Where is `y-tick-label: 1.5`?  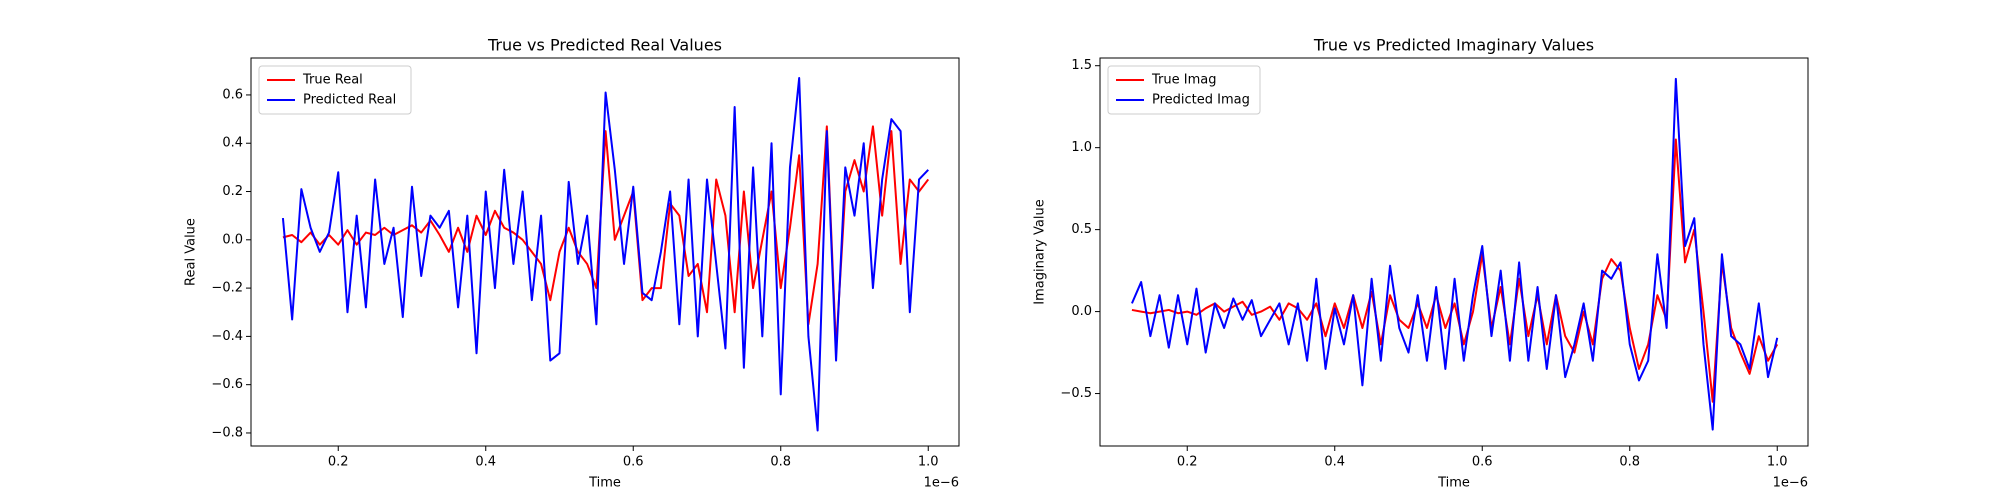
y-tick-label: 1.5 is located at coordinates (1081, 65).